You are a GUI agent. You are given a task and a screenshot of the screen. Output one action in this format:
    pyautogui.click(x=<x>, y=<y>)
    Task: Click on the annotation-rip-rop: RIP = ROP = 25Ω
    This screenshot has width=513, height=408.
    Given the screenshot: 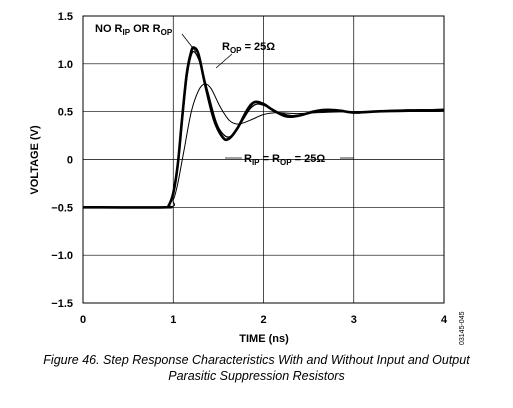 What is the action you would take?
    pyautogui.click(x=284, y=160)
    